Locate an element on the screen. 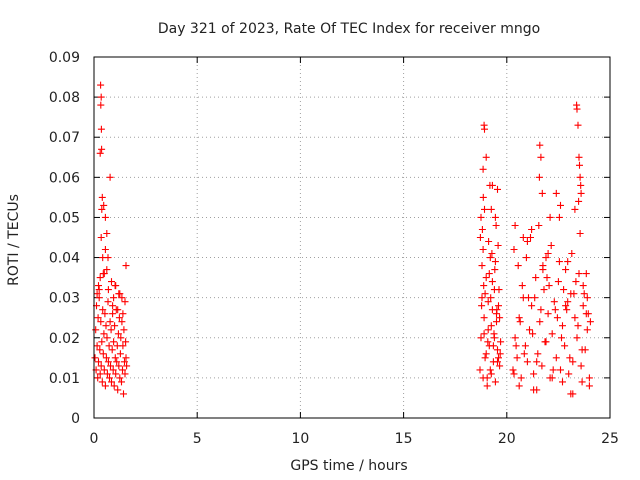  y-tick-label: 0.03 is located at coordinates (64, 299).